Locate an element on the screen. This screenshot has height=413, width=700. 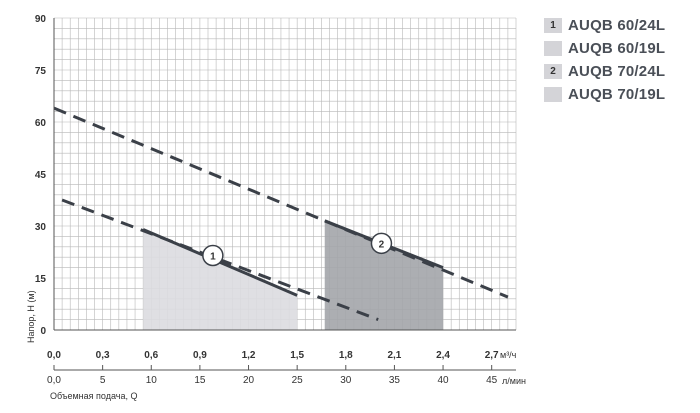
legend-item: 2 AUQB 70/24L is located at coordinates (604, 71).